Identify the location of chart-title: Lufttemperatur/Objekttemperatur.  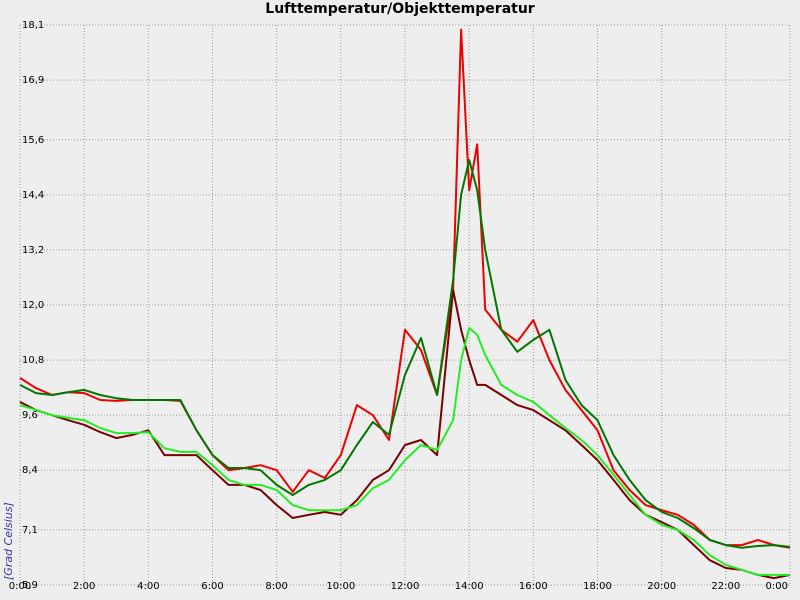
(400, 9).